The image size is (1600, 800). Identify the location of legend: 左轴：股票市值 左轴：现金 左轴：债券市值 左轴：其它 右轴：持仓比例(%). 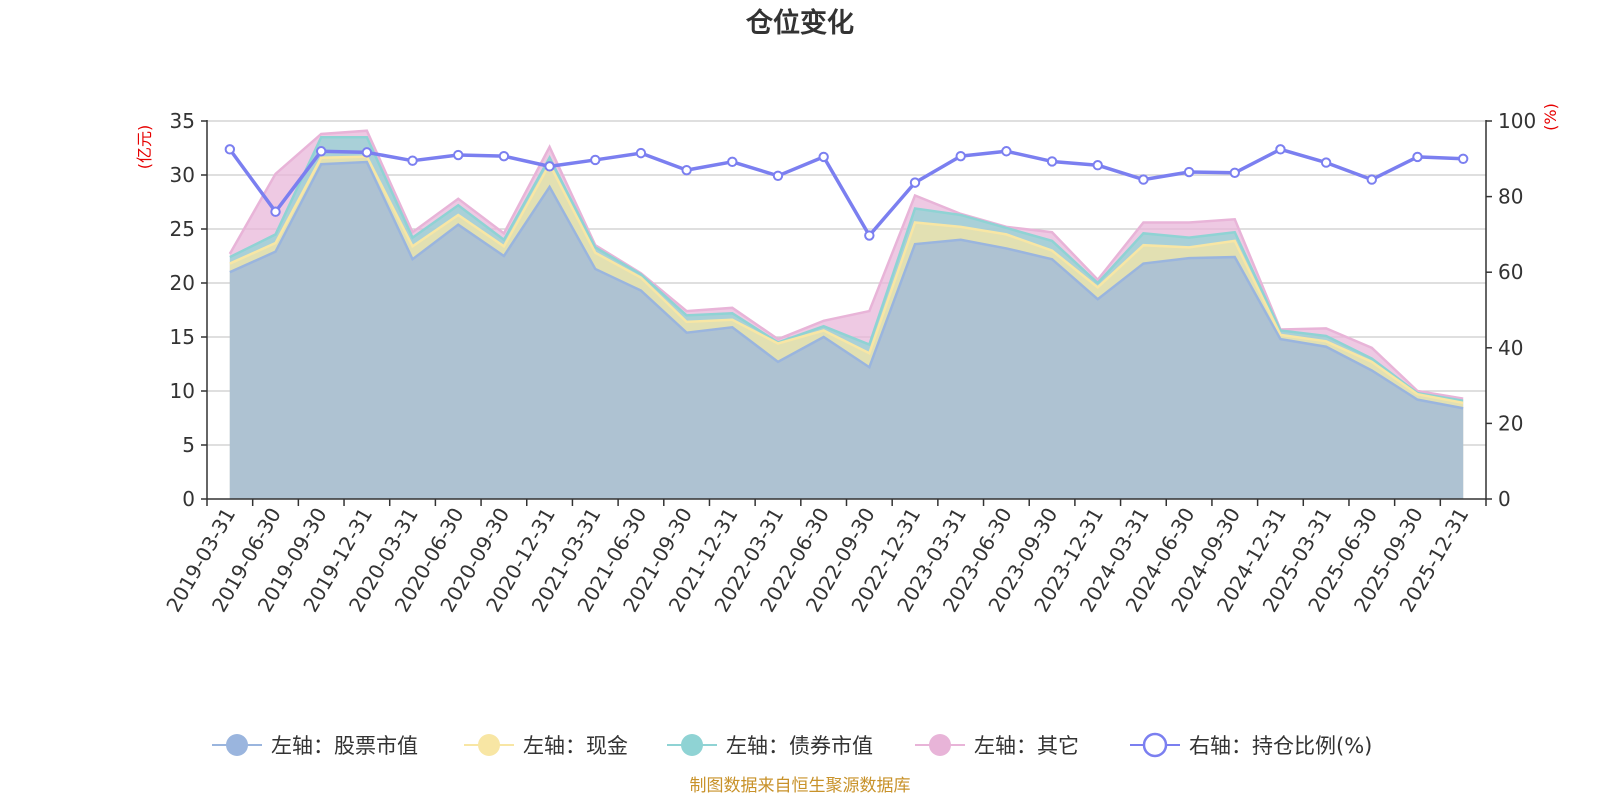
(792, 745).